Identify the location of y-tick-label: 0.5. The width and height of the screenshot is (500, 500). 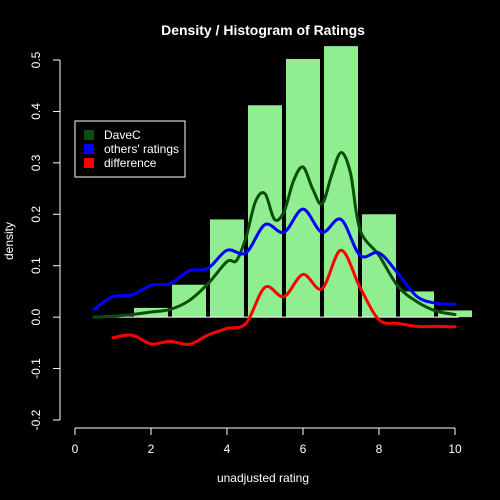
(36, 59).